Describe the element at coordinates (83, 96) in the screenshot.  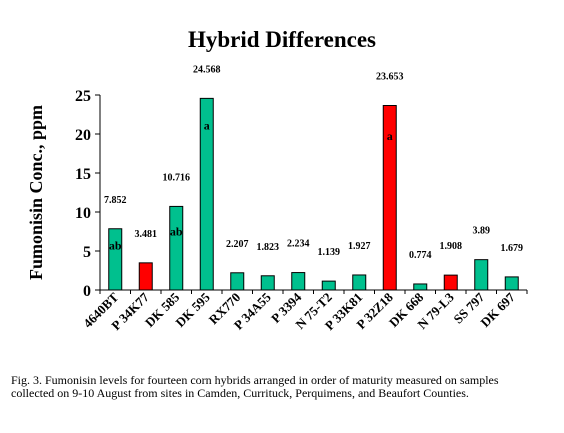
I see `y-tick-label: 25` at that location.